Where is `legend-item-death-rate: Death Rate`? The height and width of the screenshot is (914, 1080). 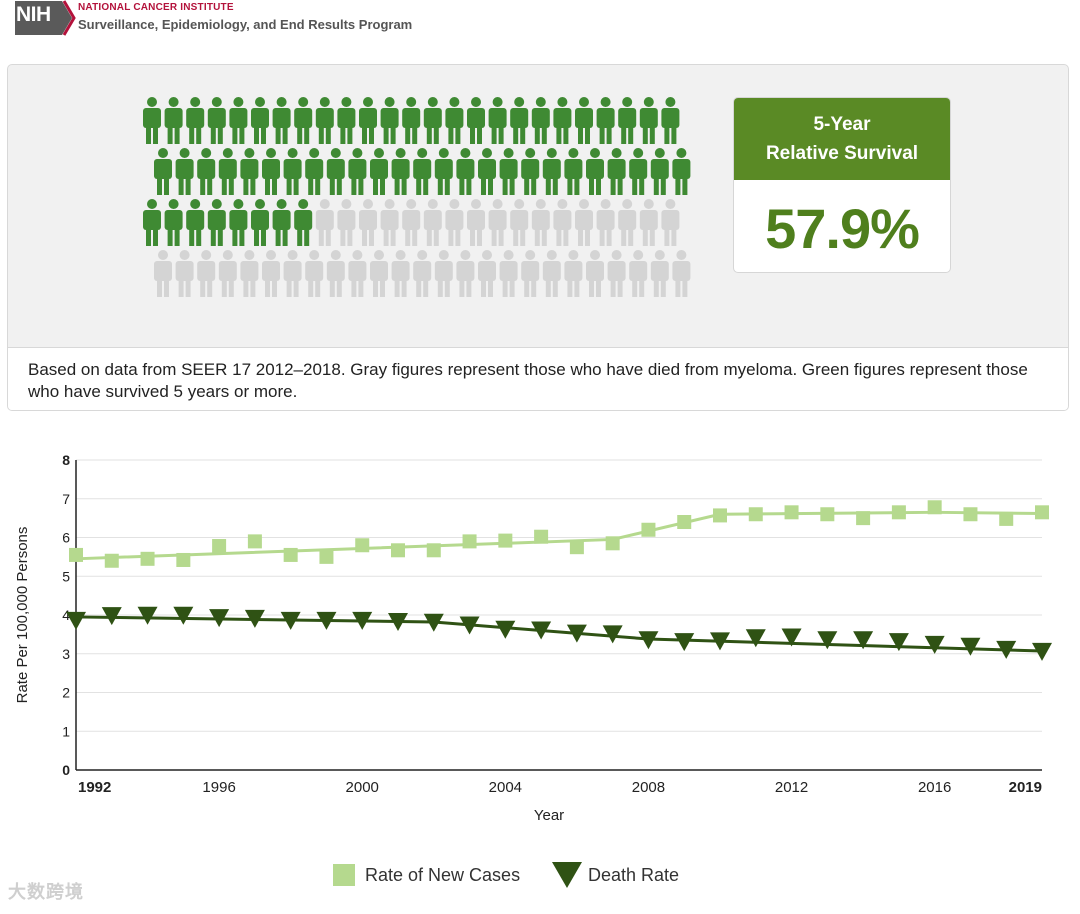
legend-item-death-rate: Death Rate is located at coordinates (615, 875).